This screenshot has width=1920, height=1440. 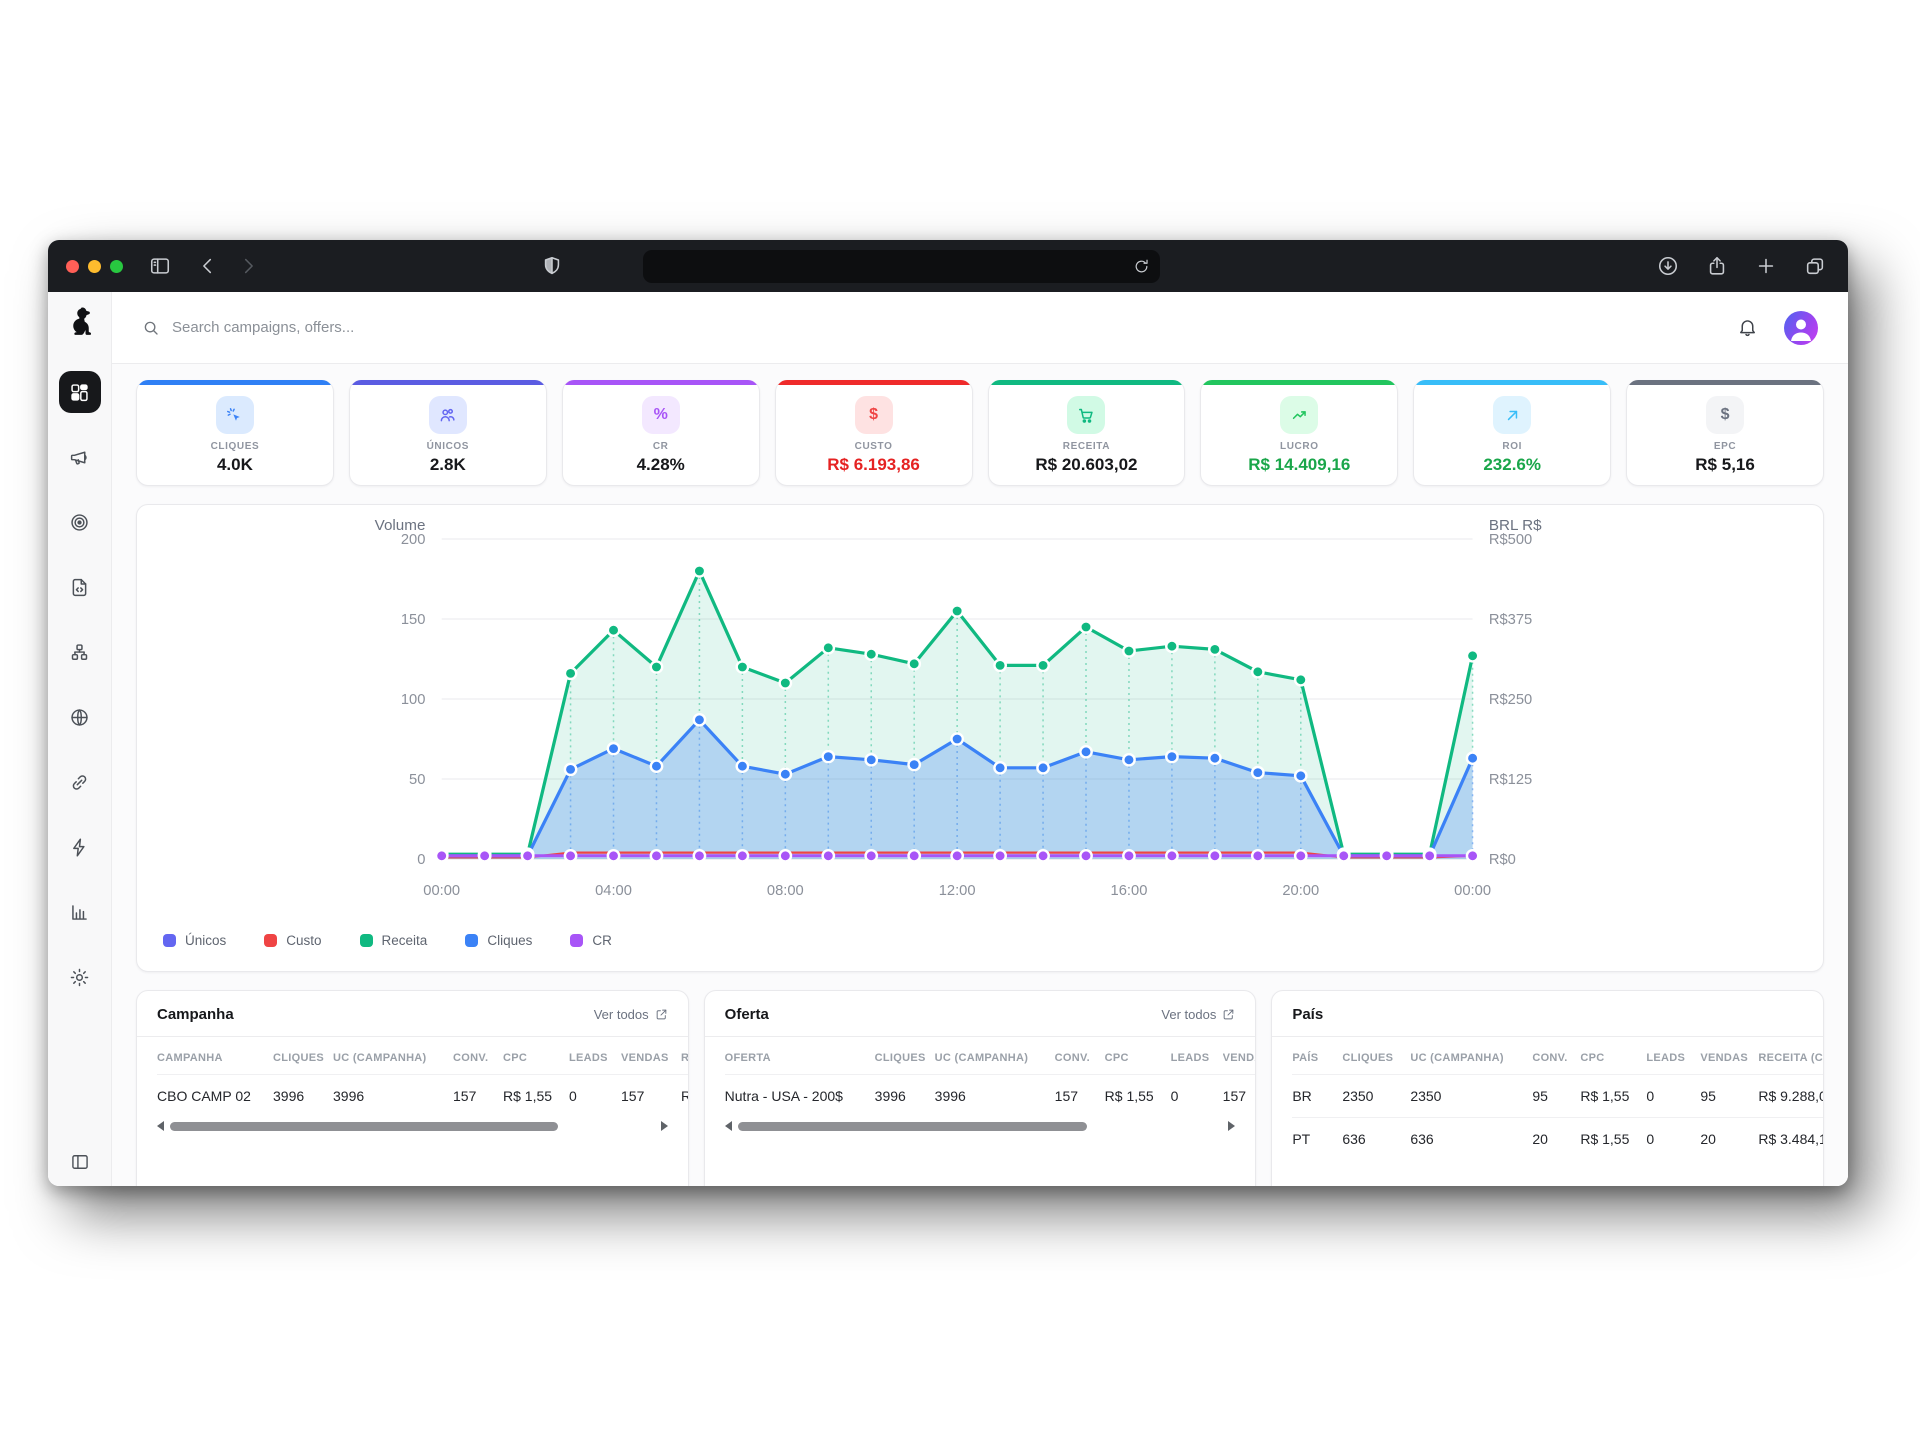 What do you see at coordinates (80, 320) in the screenshot?
I see `dog-logo` at bounding box center [80, 320].